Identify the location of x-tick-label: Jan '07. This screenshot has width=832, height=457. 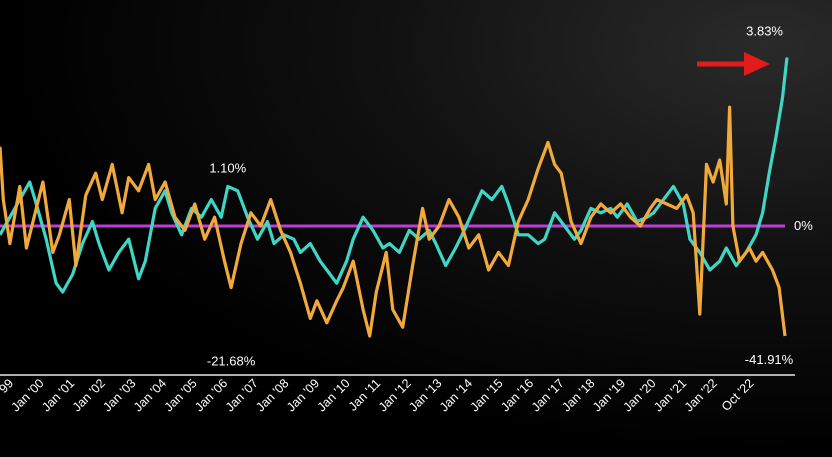
(242, 395).